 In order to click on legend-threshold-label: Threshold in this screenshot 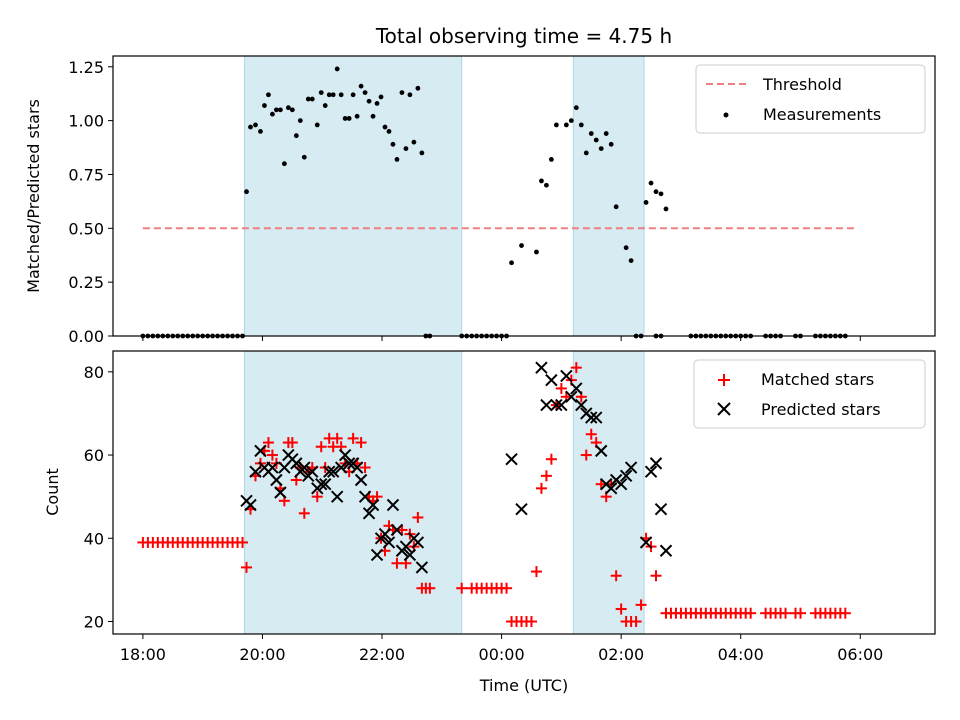, I will do `click(802, 84)`.